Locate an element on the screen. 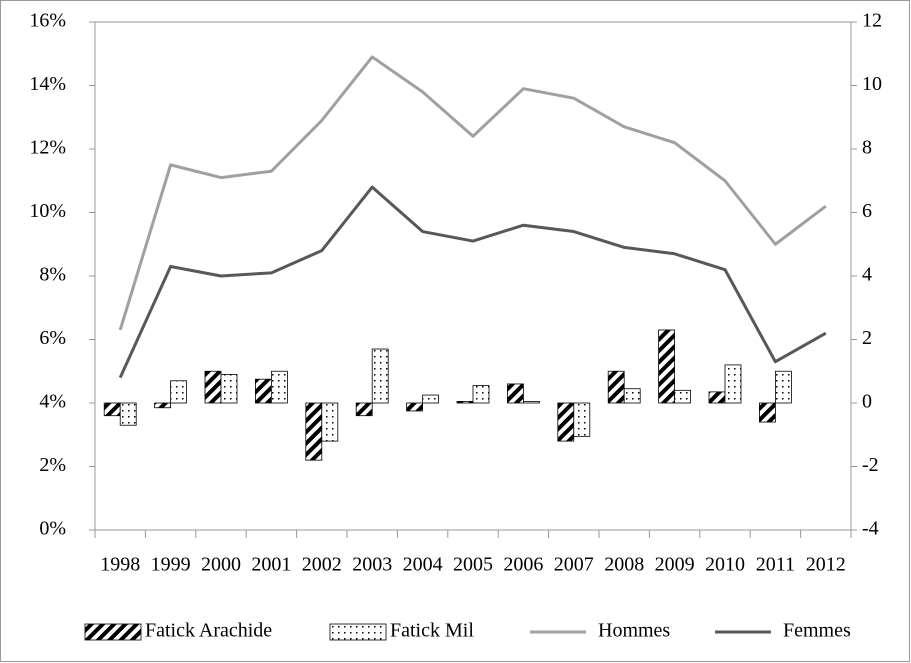  x-tick-label: 2011 is located at coordinates (775, 565).